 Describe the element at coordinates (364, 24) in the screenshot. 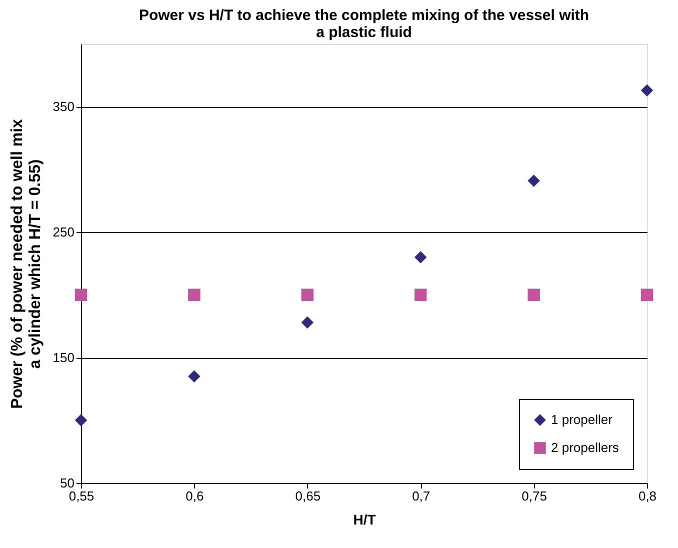

I see `chart-title: Power vs H/T to achieve the complete mixing of the vessel with a plastic fluid` at that location.